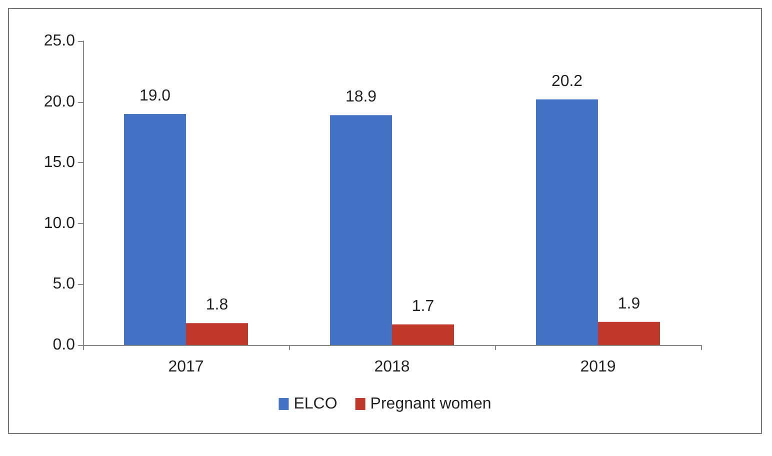 This screenshot has height=456, width=772. Describe the element at coordinates (64, 284) in the screenshot. I see `y-tick-label: 5.0` at that location.